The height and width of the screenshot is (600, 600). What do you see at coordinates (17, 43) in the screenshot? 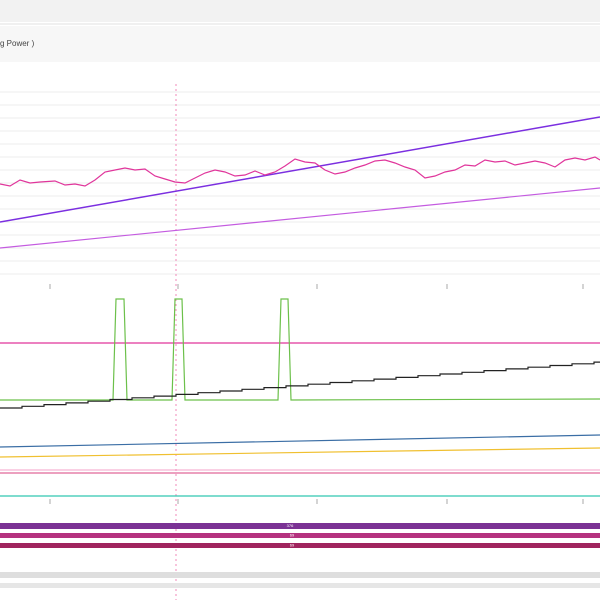
I see `panel-title: g Power )` at bounding box center [17, 43].